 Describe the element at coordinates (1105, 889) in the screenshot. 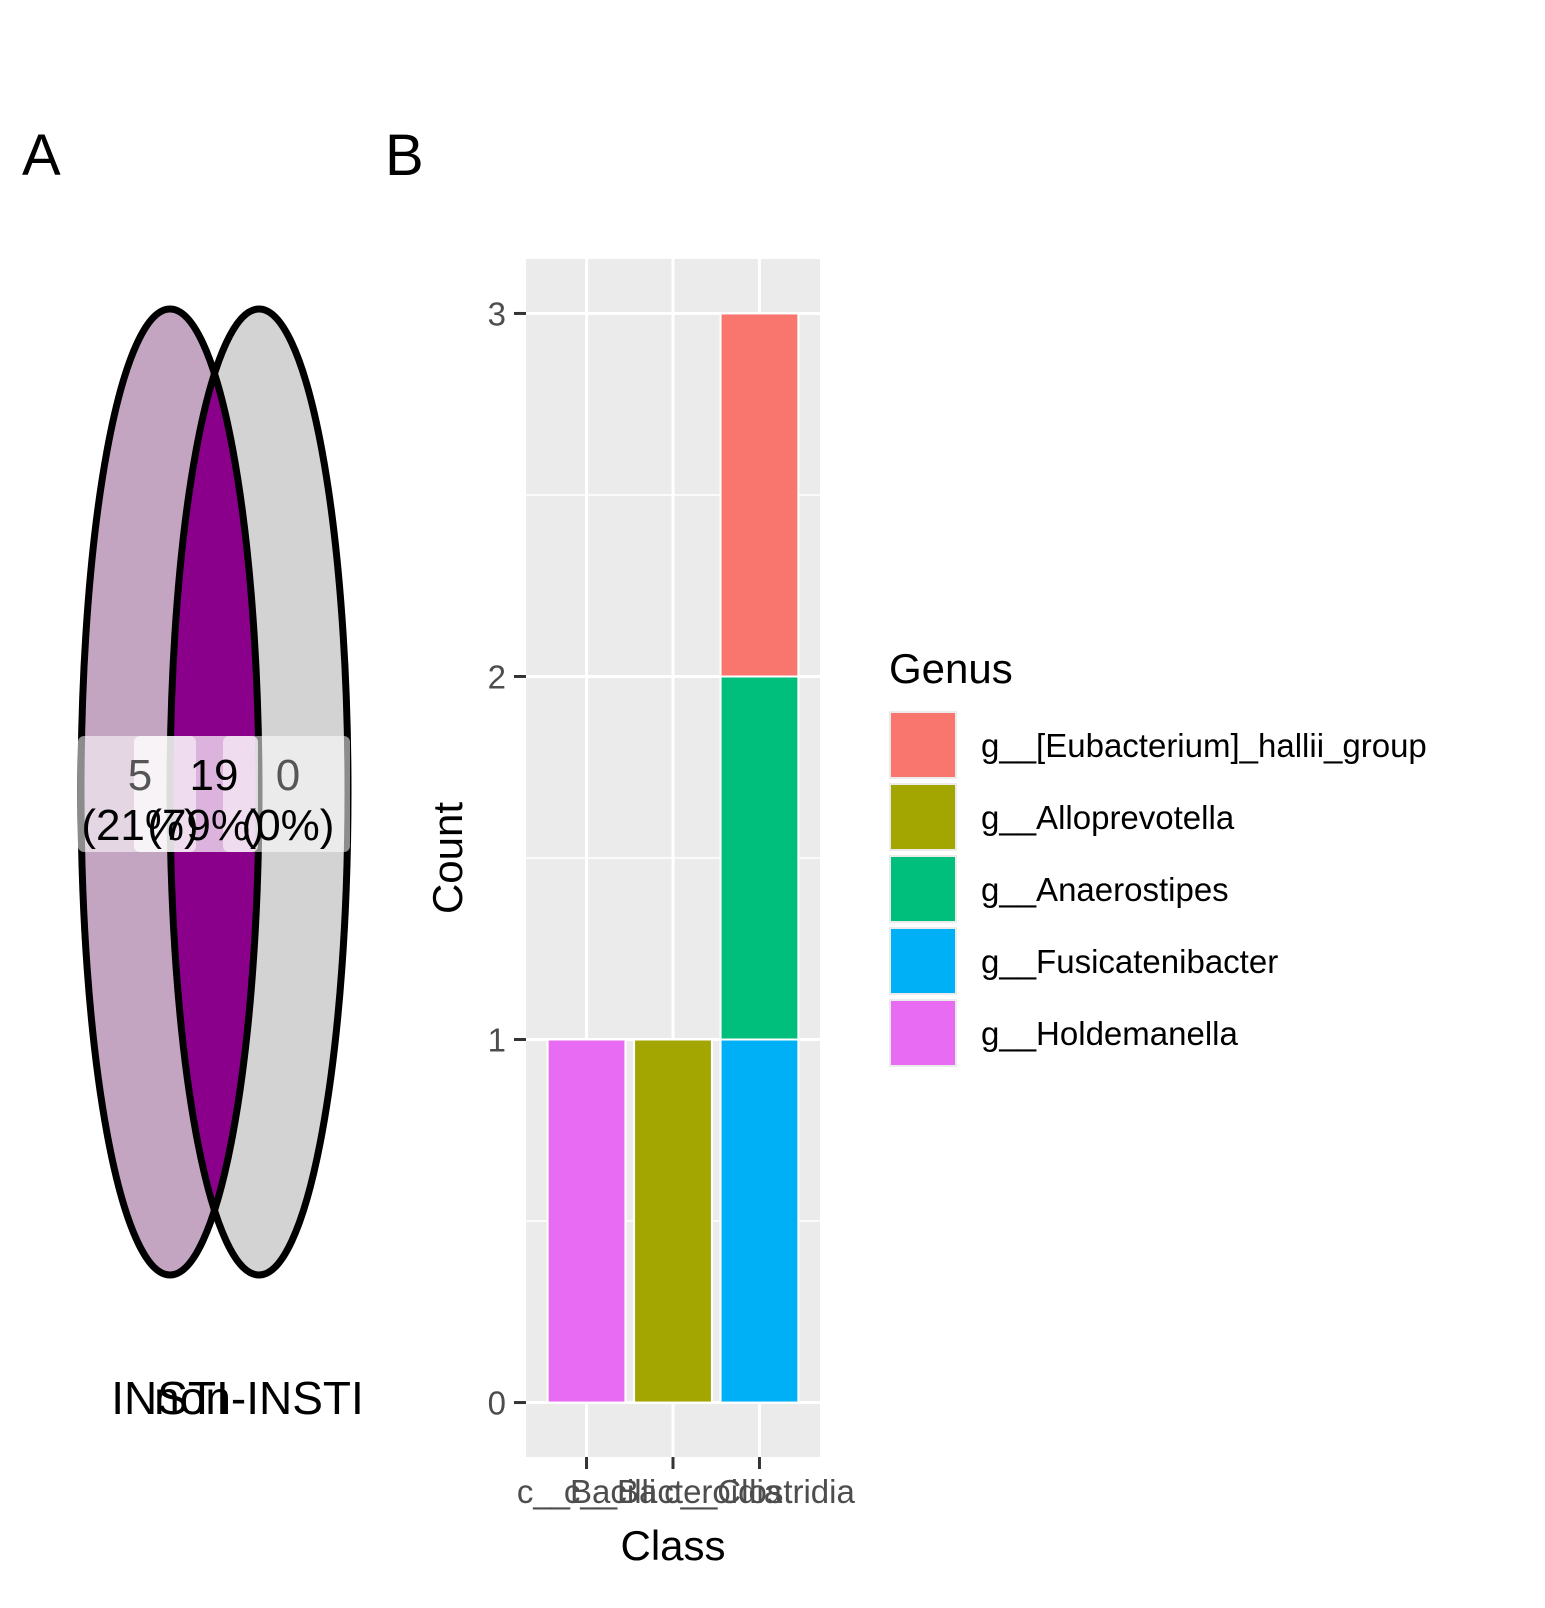

I see `legend-label: g__Anaerostipes` at that location.